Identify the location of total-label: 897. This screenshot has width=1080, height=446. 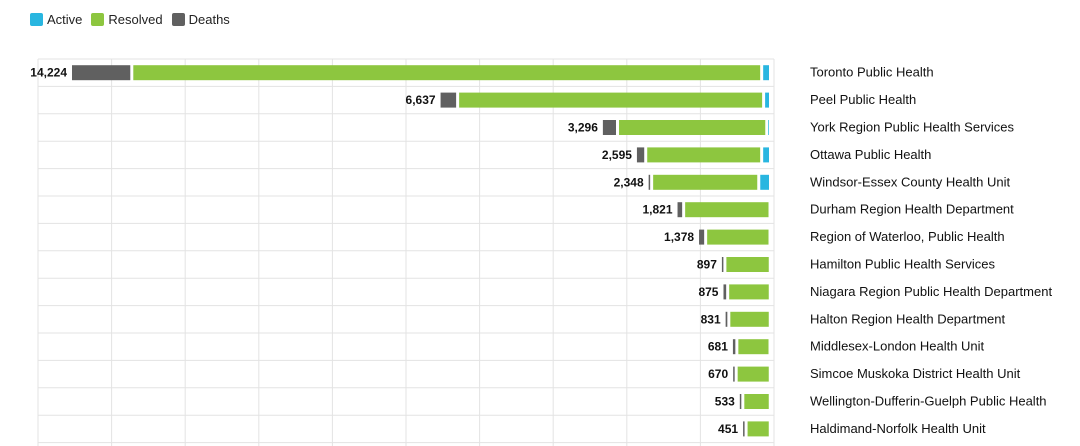
(707, 265).